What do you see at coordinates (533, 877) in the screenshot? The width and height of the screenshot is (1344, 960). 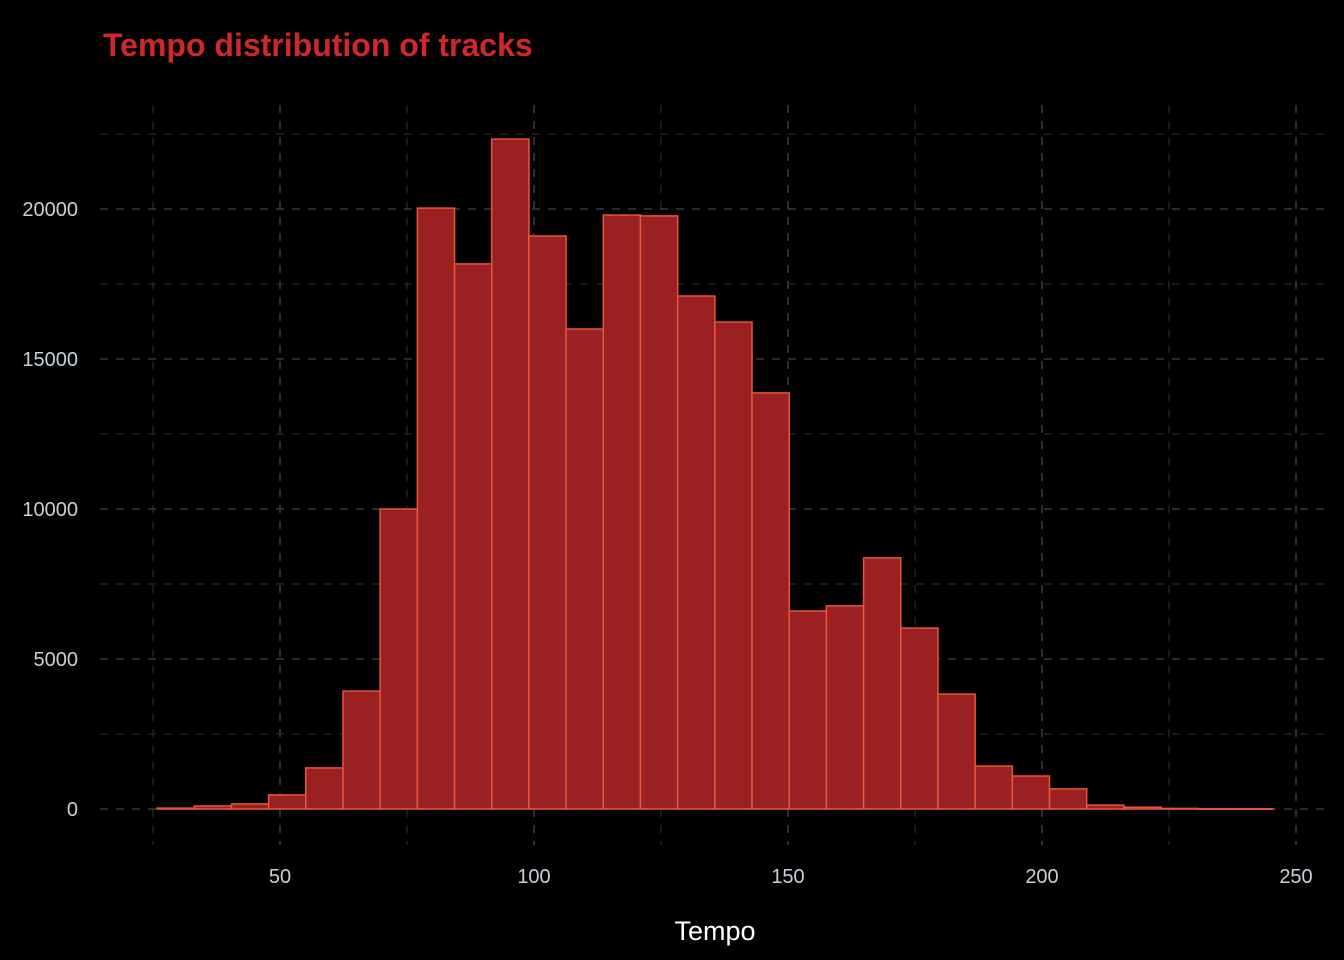 I see `x-tick-label: 100` at bounding box center [533, 877].